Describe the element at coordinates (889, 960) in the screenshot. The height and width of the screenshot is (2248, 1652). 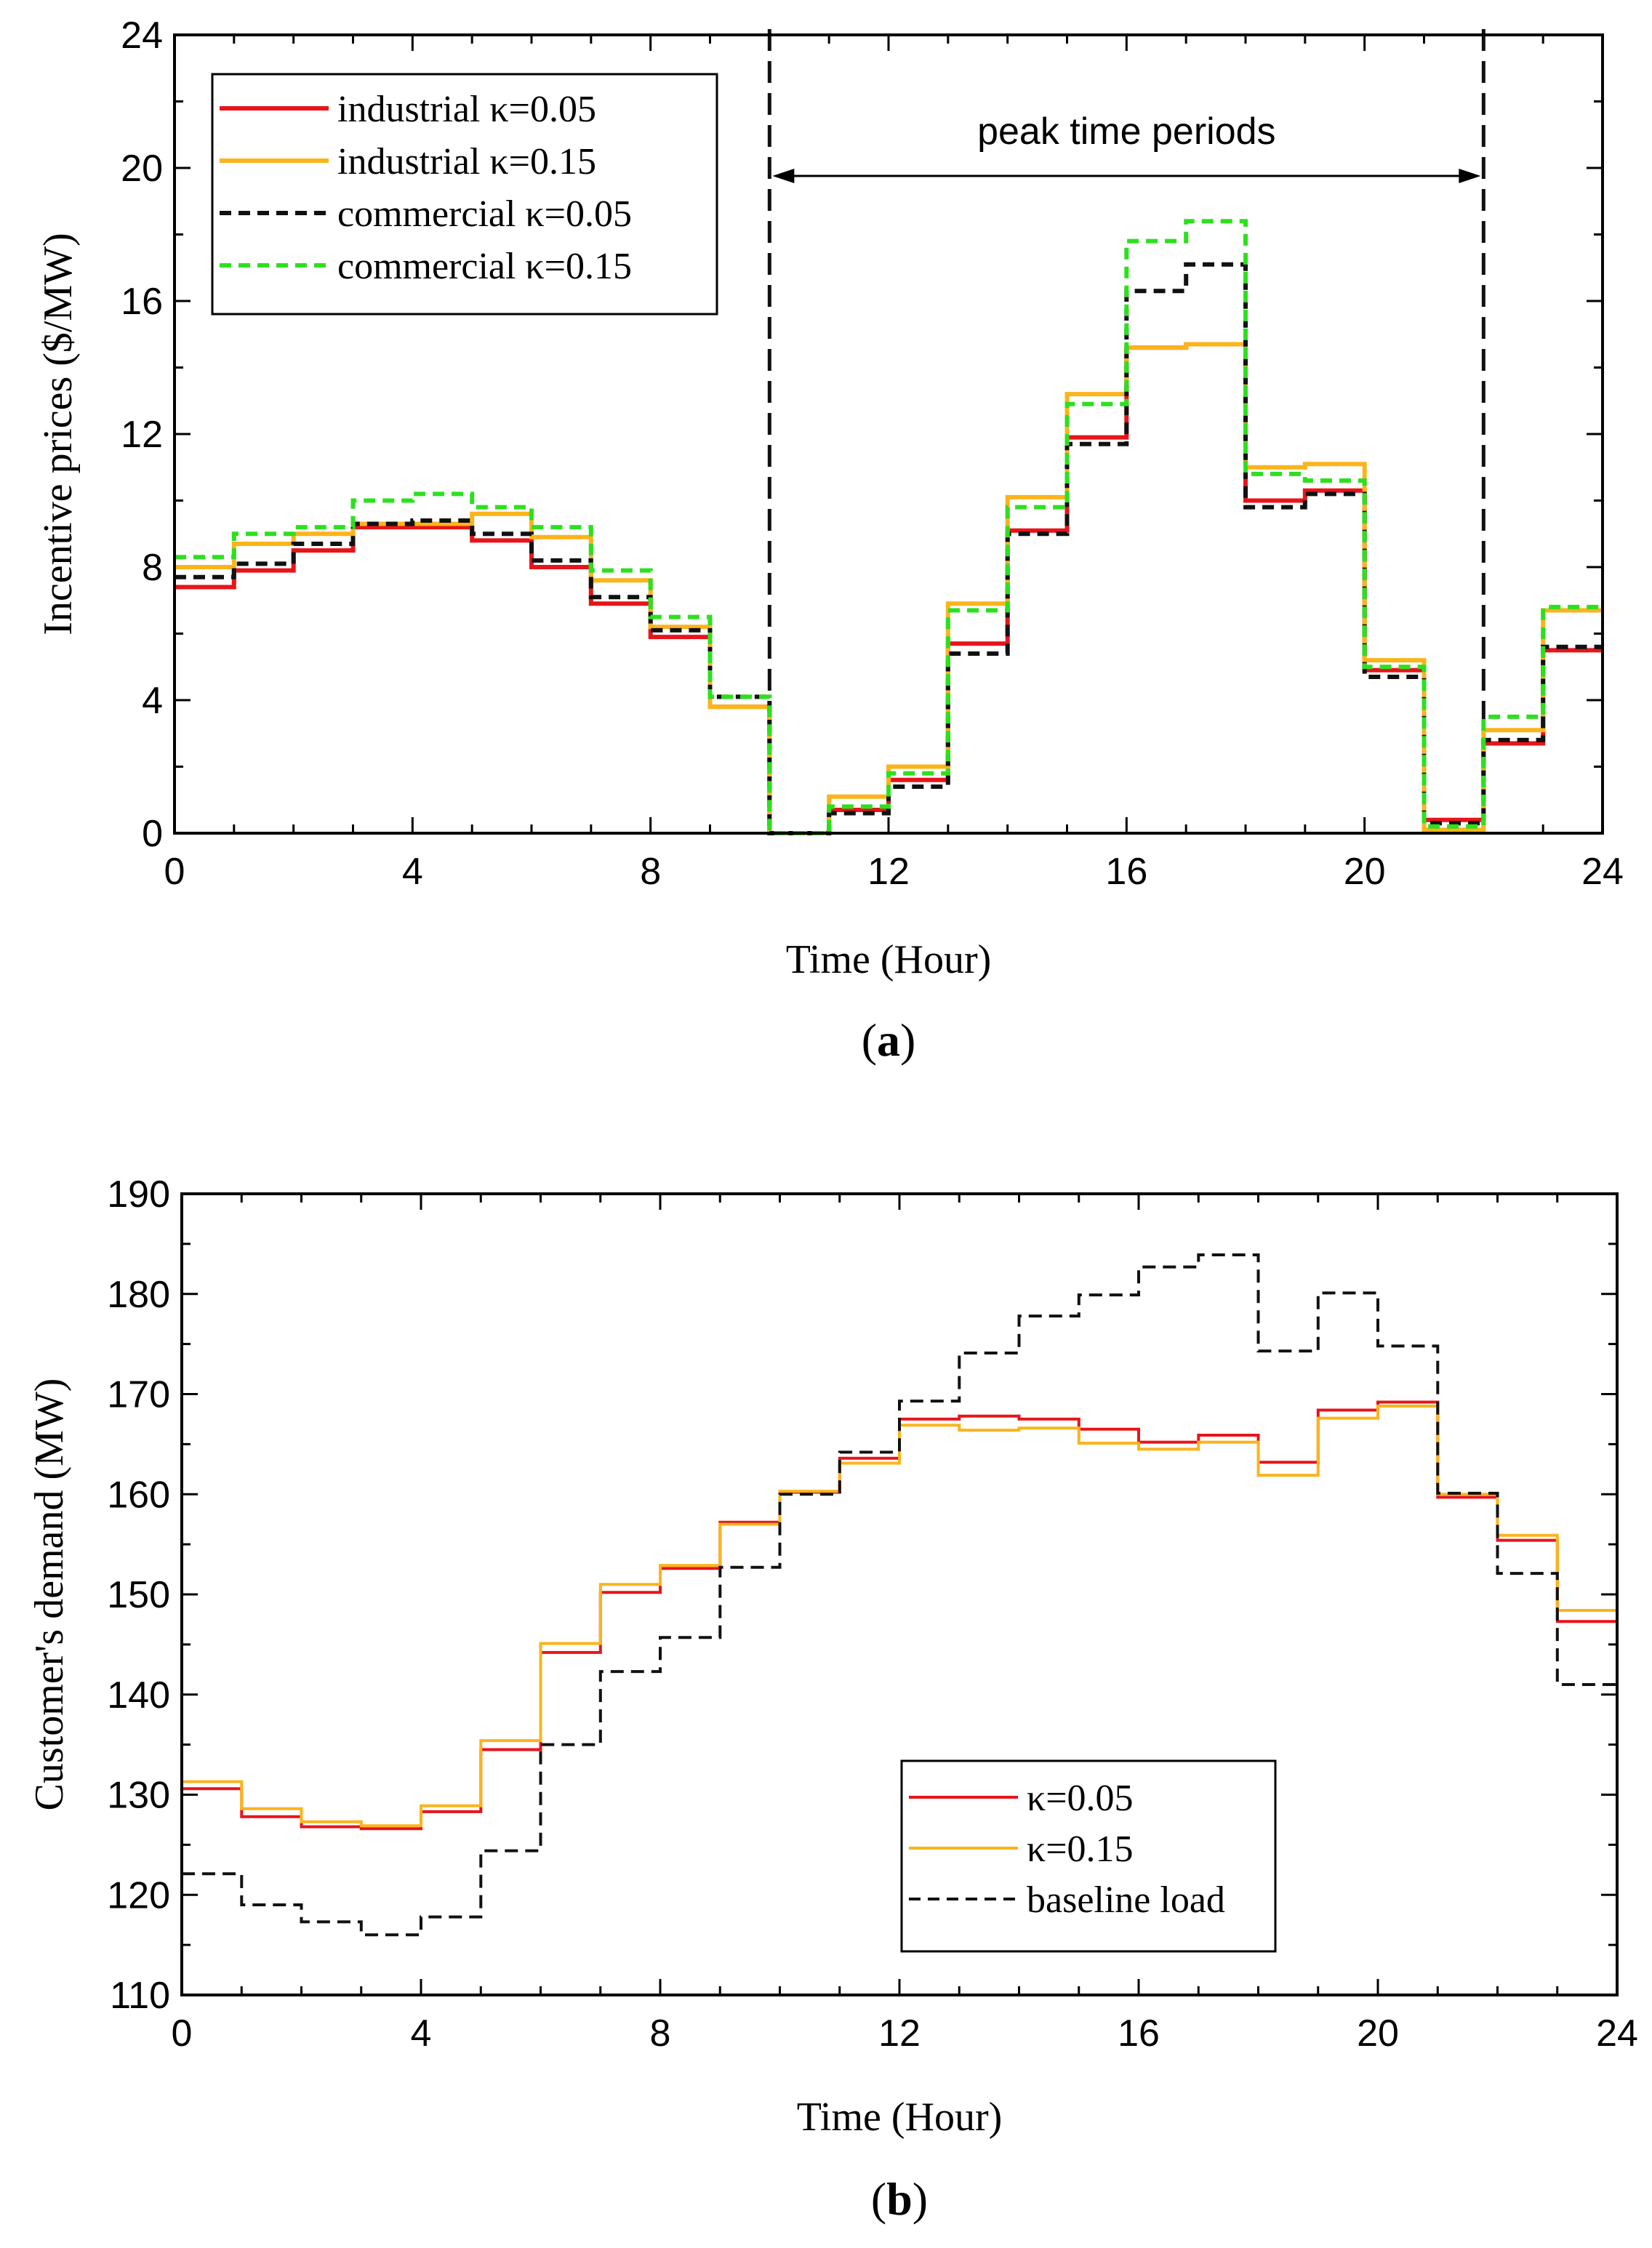
I see `chart-a-x-axis-title: Time (Hour)` at that location.